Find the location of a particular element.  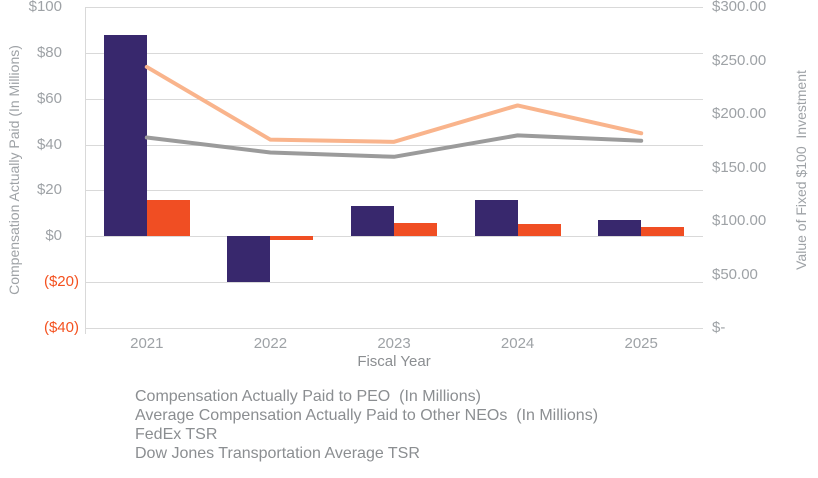

bar-neos-2025 is located at coordinates (663, 232).